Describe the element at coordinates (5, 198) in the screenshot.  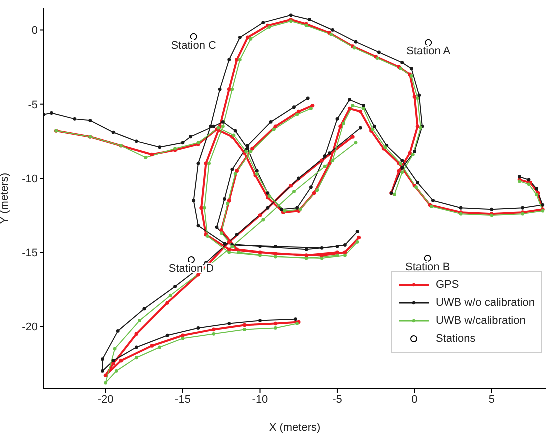
I see `y-axis-title: Y (meters)` at that location.